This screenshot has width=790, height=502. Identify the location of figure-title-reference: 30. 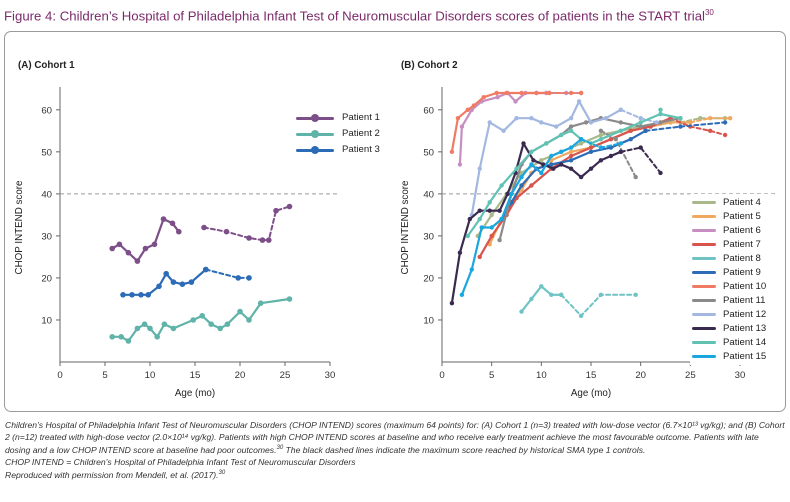
(709, 12).